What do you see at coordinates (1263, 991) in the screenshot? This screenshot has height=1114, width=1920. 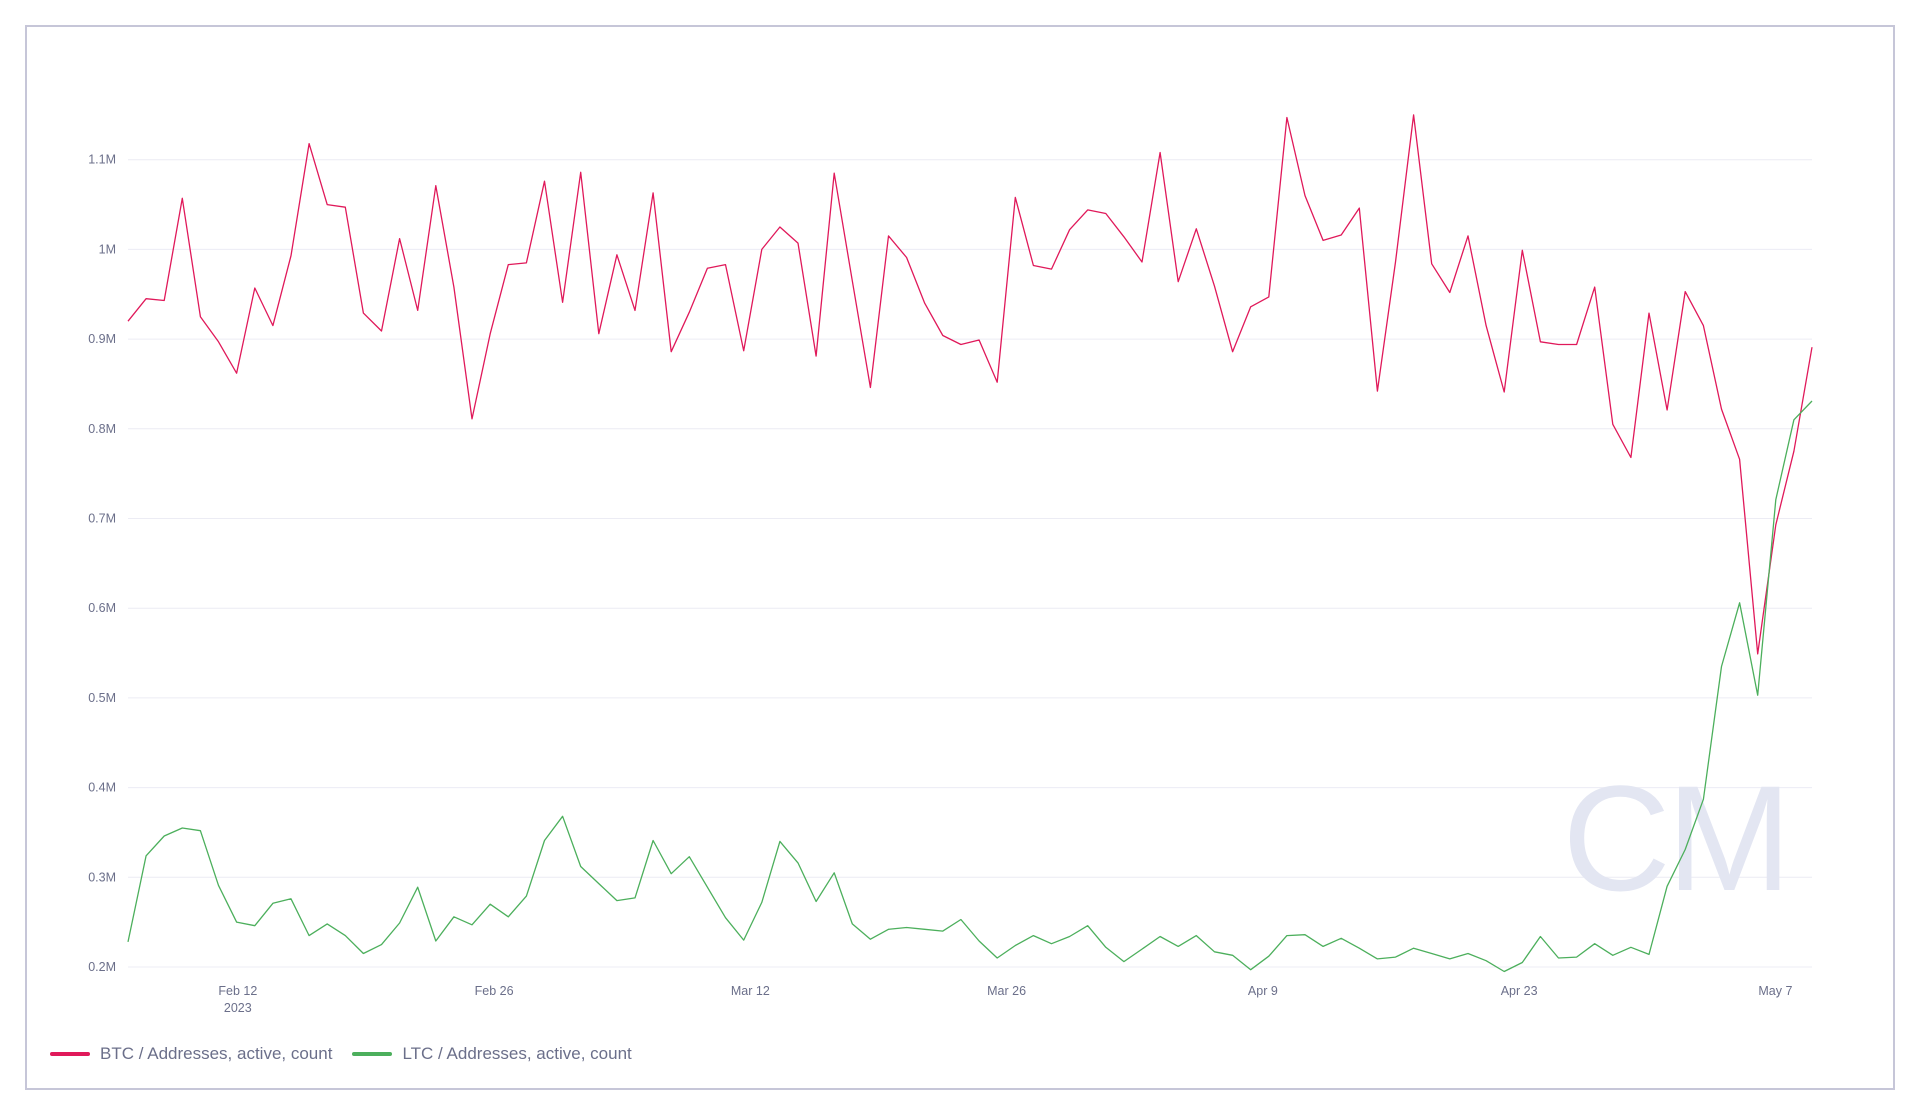 I see `x-tick-label: Apr 9` at bounding box center [1263, 991].